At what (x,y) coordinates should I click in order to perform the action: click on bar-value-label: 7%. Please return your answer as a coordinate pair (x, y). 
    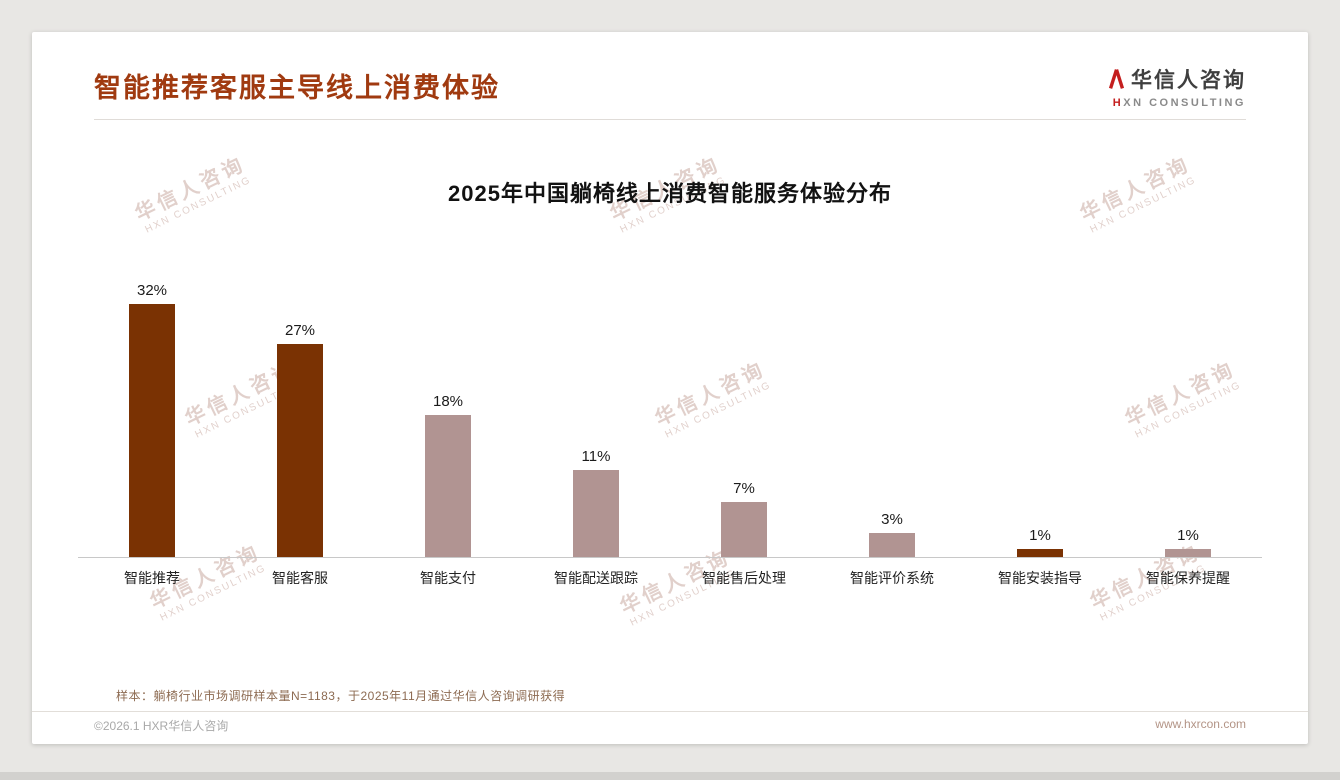
    Looking at the image, I should click on (744, 488).